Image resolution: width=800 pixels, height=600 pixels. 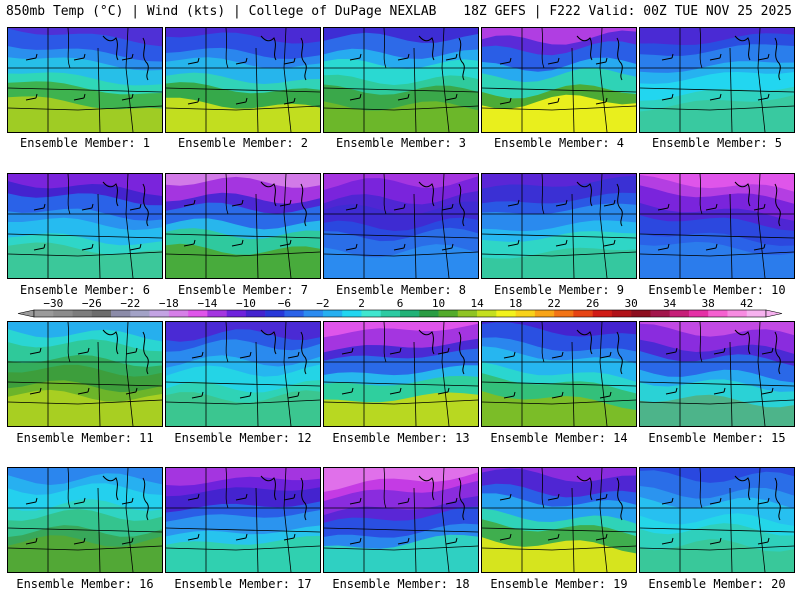 What do you see at coordinates (670, 303) in the screenshot?
I see `colorbar-tick-label: 34` at bounding box center [670, 303].